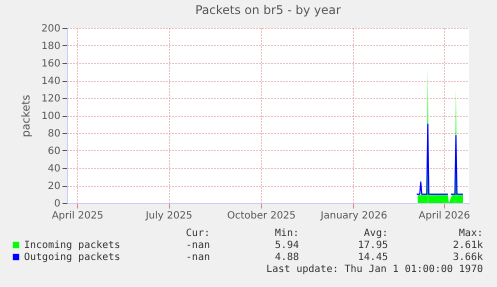 This screenshot has height=287, width=497. I want to click on text: 2.61k, so click(467, 245).